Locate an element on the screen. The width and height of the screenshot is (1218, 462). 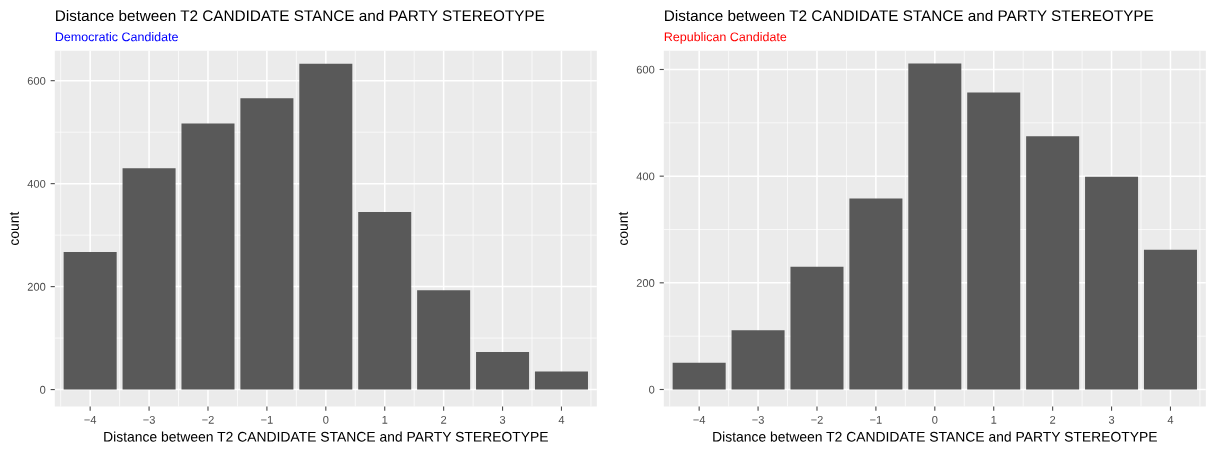
chart-subtitle: Democratic Candidate is located at coordinates (116, 37).